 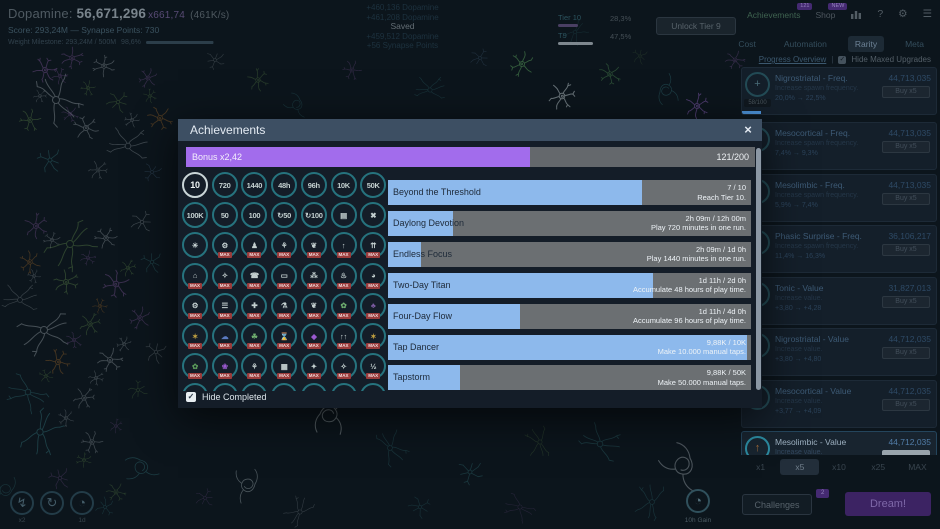 What do you see at coordinates (284, 366) in the screenshot?
I see `achievement-badge: ▦ MAX` at bounding box center [284, 366].